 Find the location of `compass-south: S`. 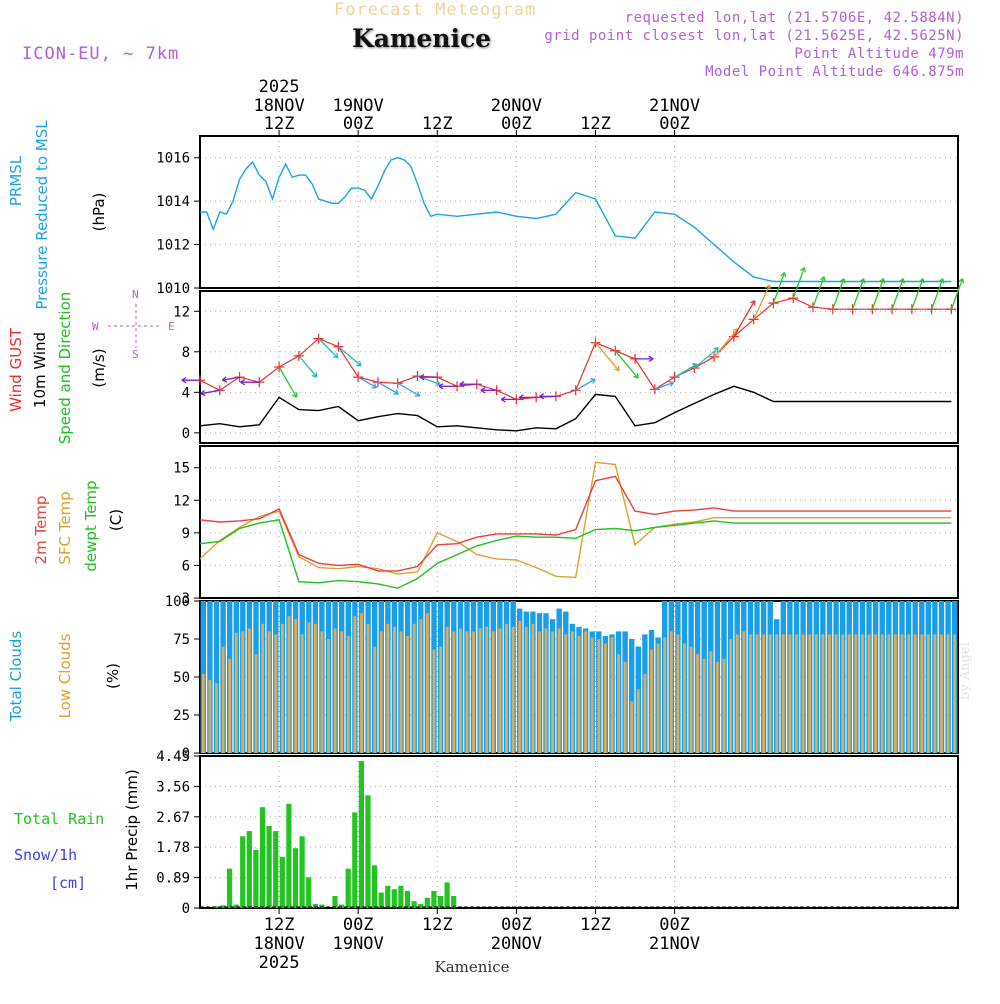

compass-south: S is located at coordinates (135, 354).